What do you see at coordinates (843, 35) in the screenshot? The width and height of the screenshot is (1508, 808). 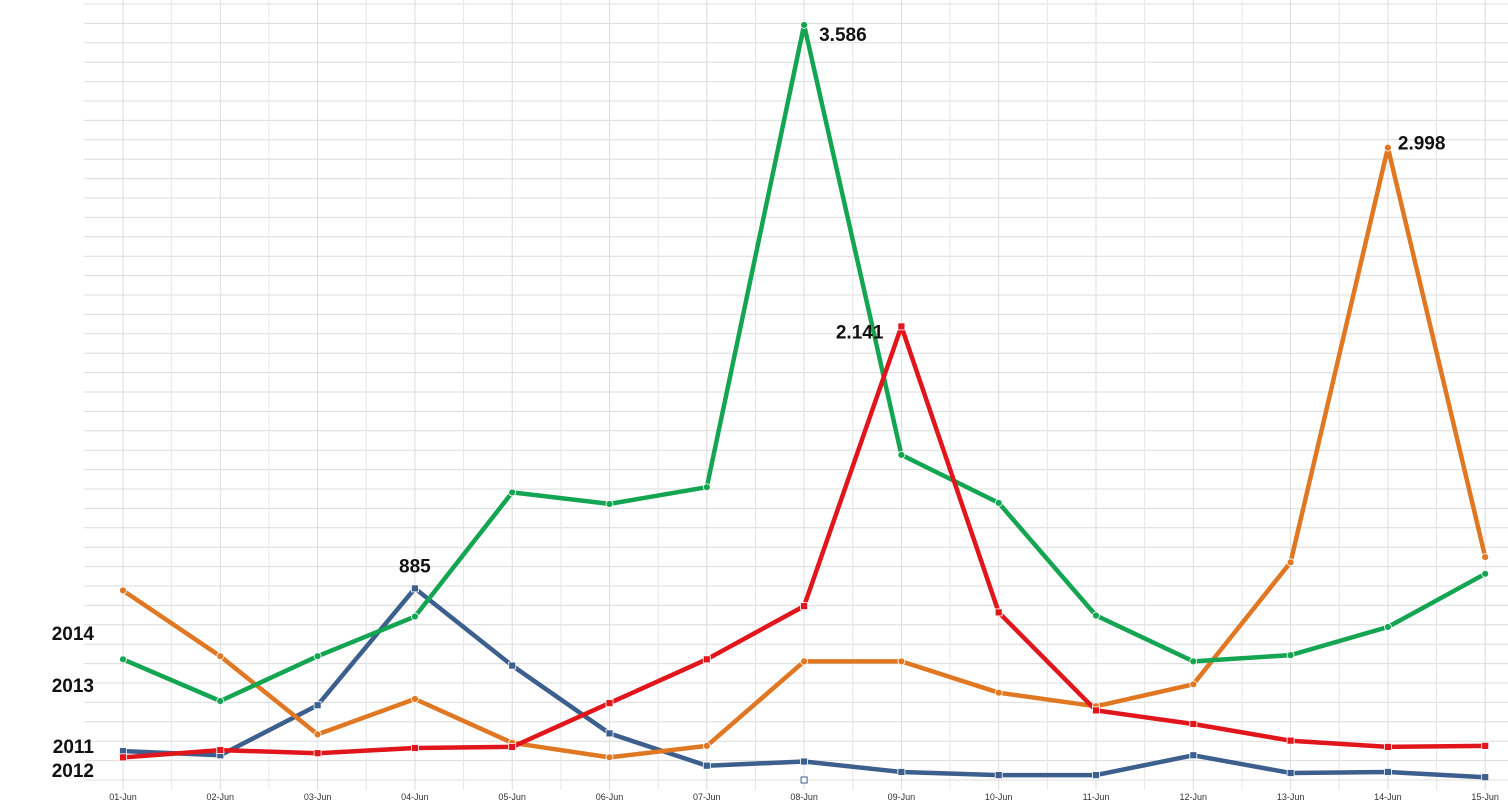 I see `annotation-label: 3.586` at bounding box center [843, 35].